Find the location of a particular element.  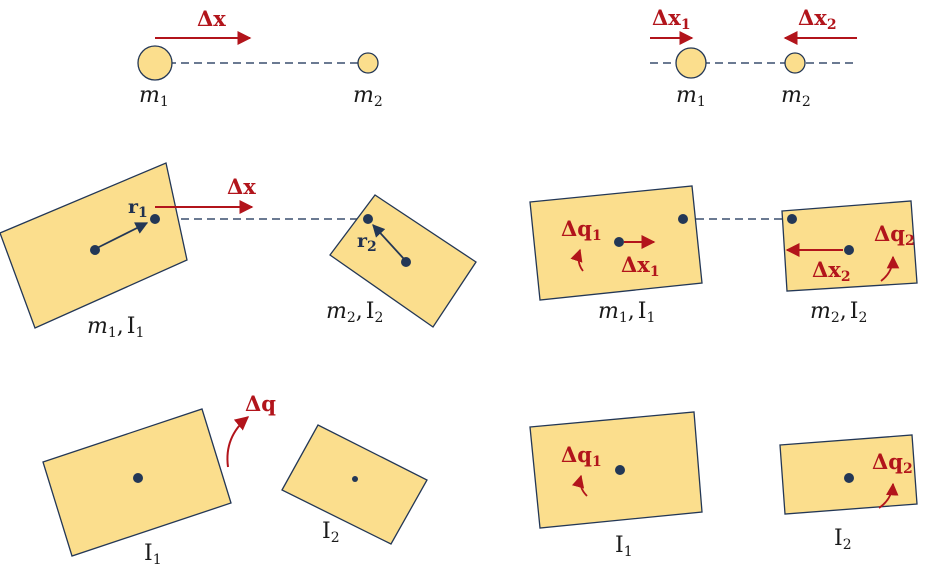

r2-label: r2 is located at coordinates (367, 242).